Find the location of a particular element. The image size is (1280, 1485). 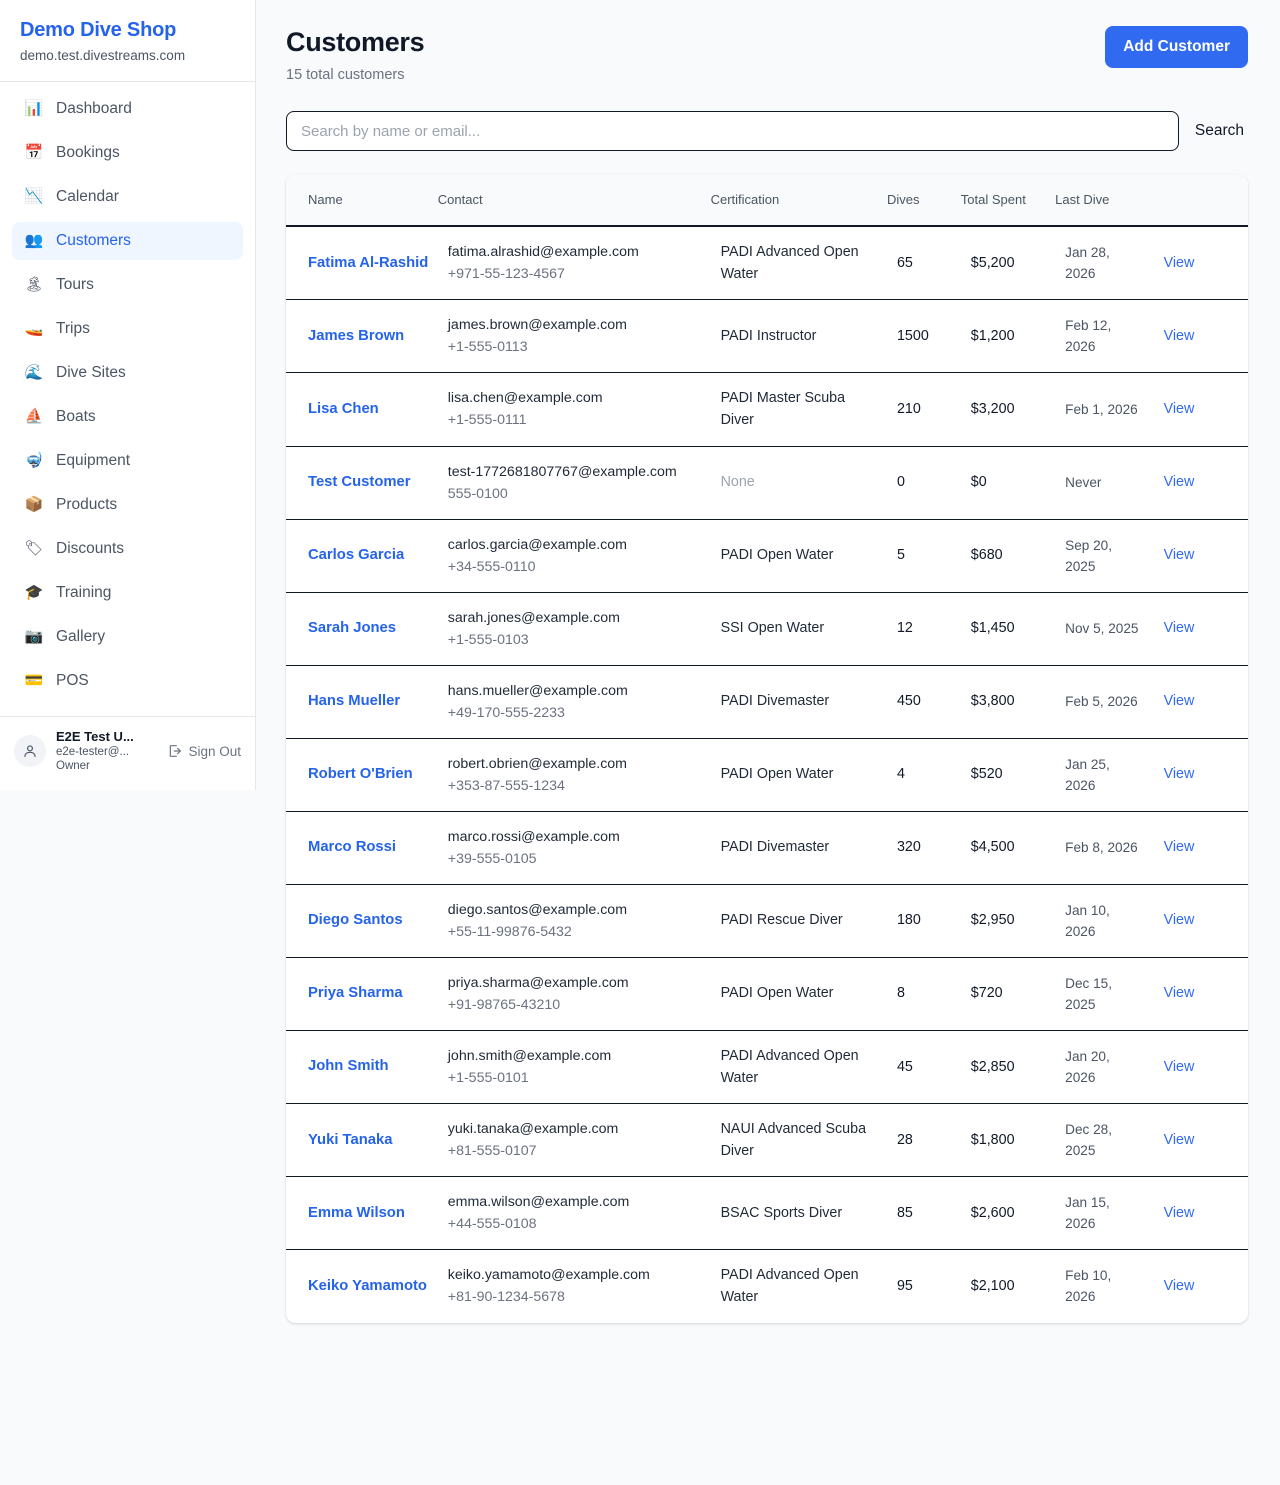

sidebar-item-tours: 🏝 Tours is located at coordinates (127, 285).